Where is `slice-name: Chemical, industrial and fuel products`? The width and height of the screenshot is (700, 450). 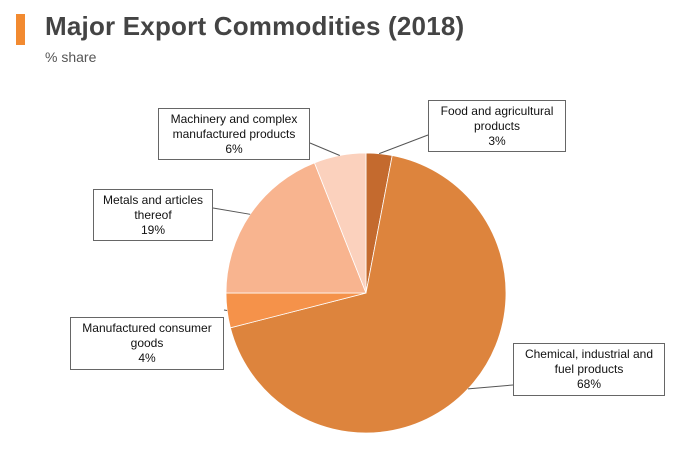 slice-name: Chemical, industrial and fuel products is located at coordinates (589, 361).